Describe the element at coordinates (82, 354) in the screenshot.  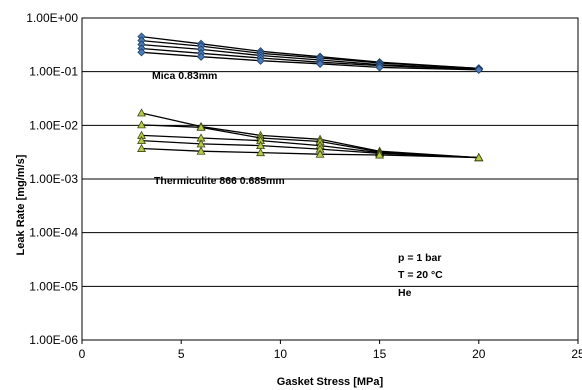
I see `x-tick-label: 0` at that location.